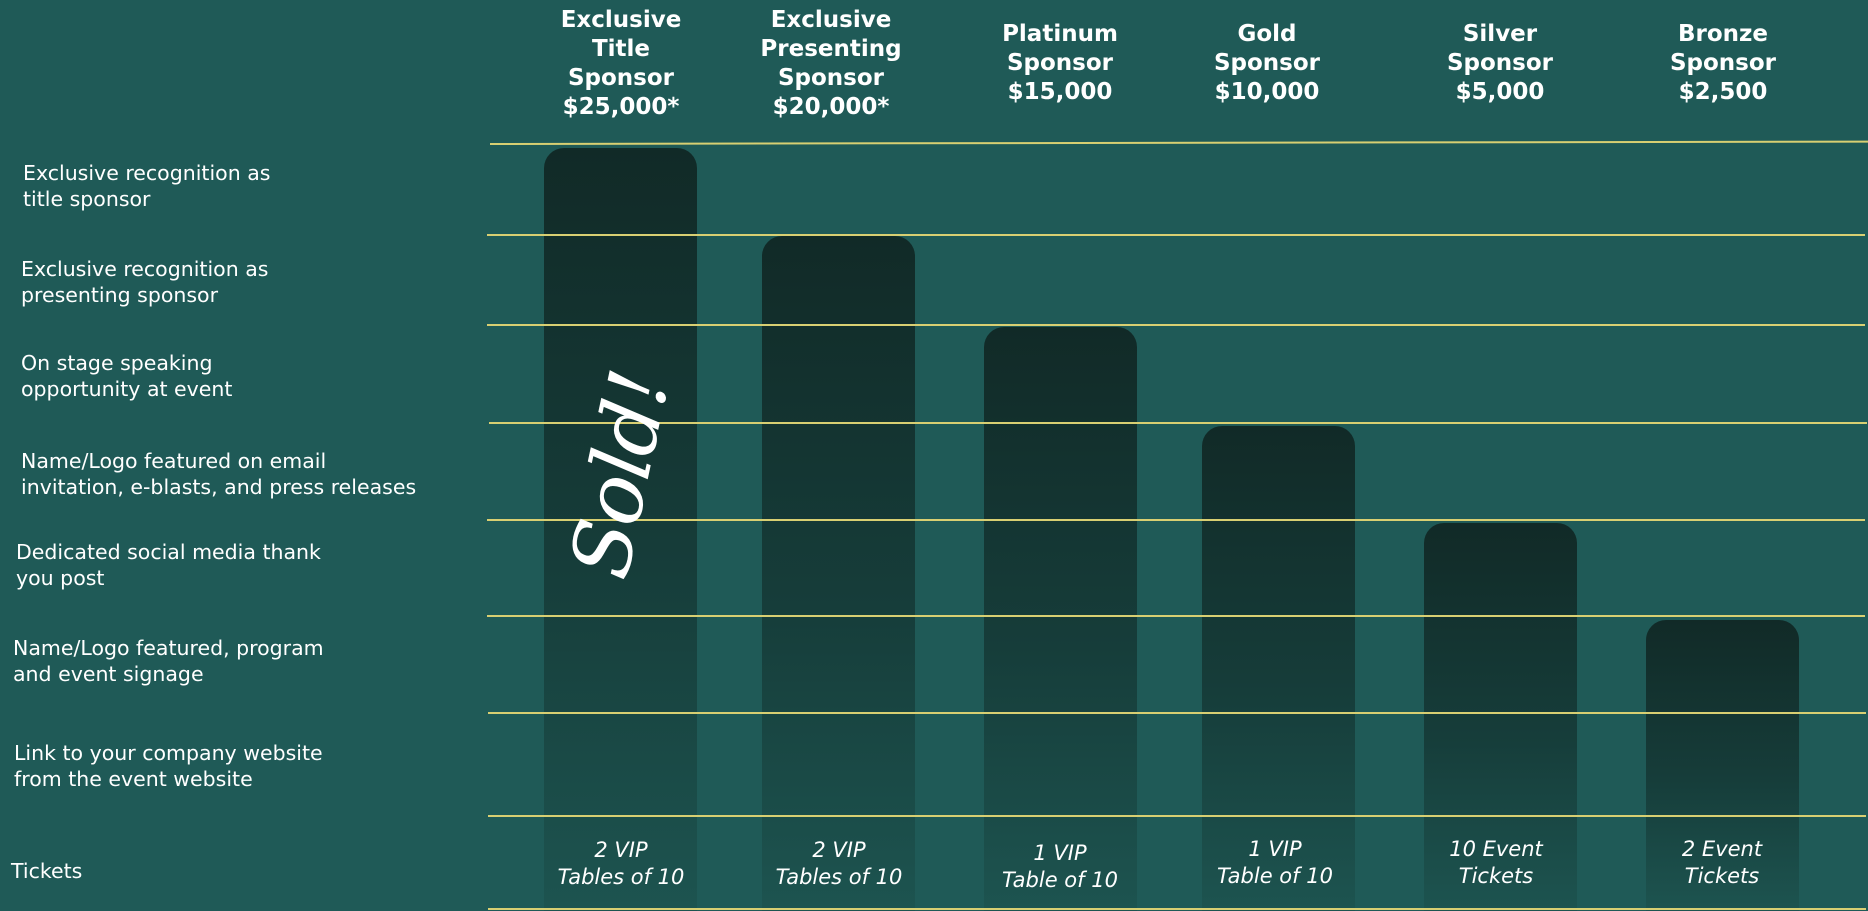 The image size is (1868, 911). What do you see at coordinates (1722, 863) in the screenshot?
I see `tickets-bronze: 2 Event Tickets` at bounding box center [1722, 863].